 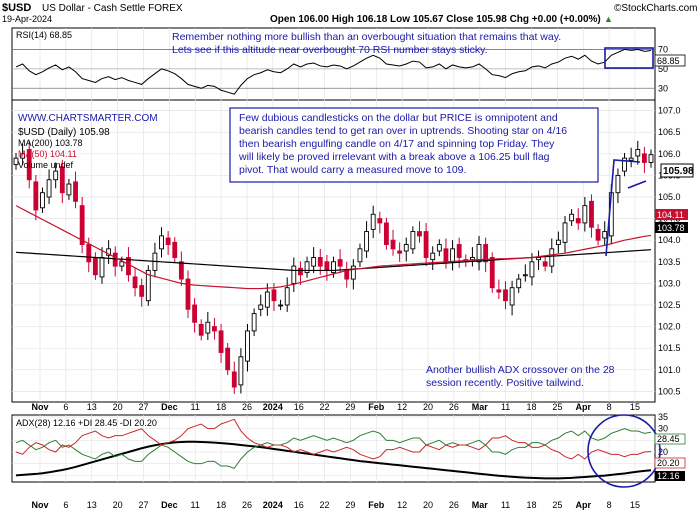 I want to click on chart-date: 19-Apr-2024, so click(x=27, y=19).